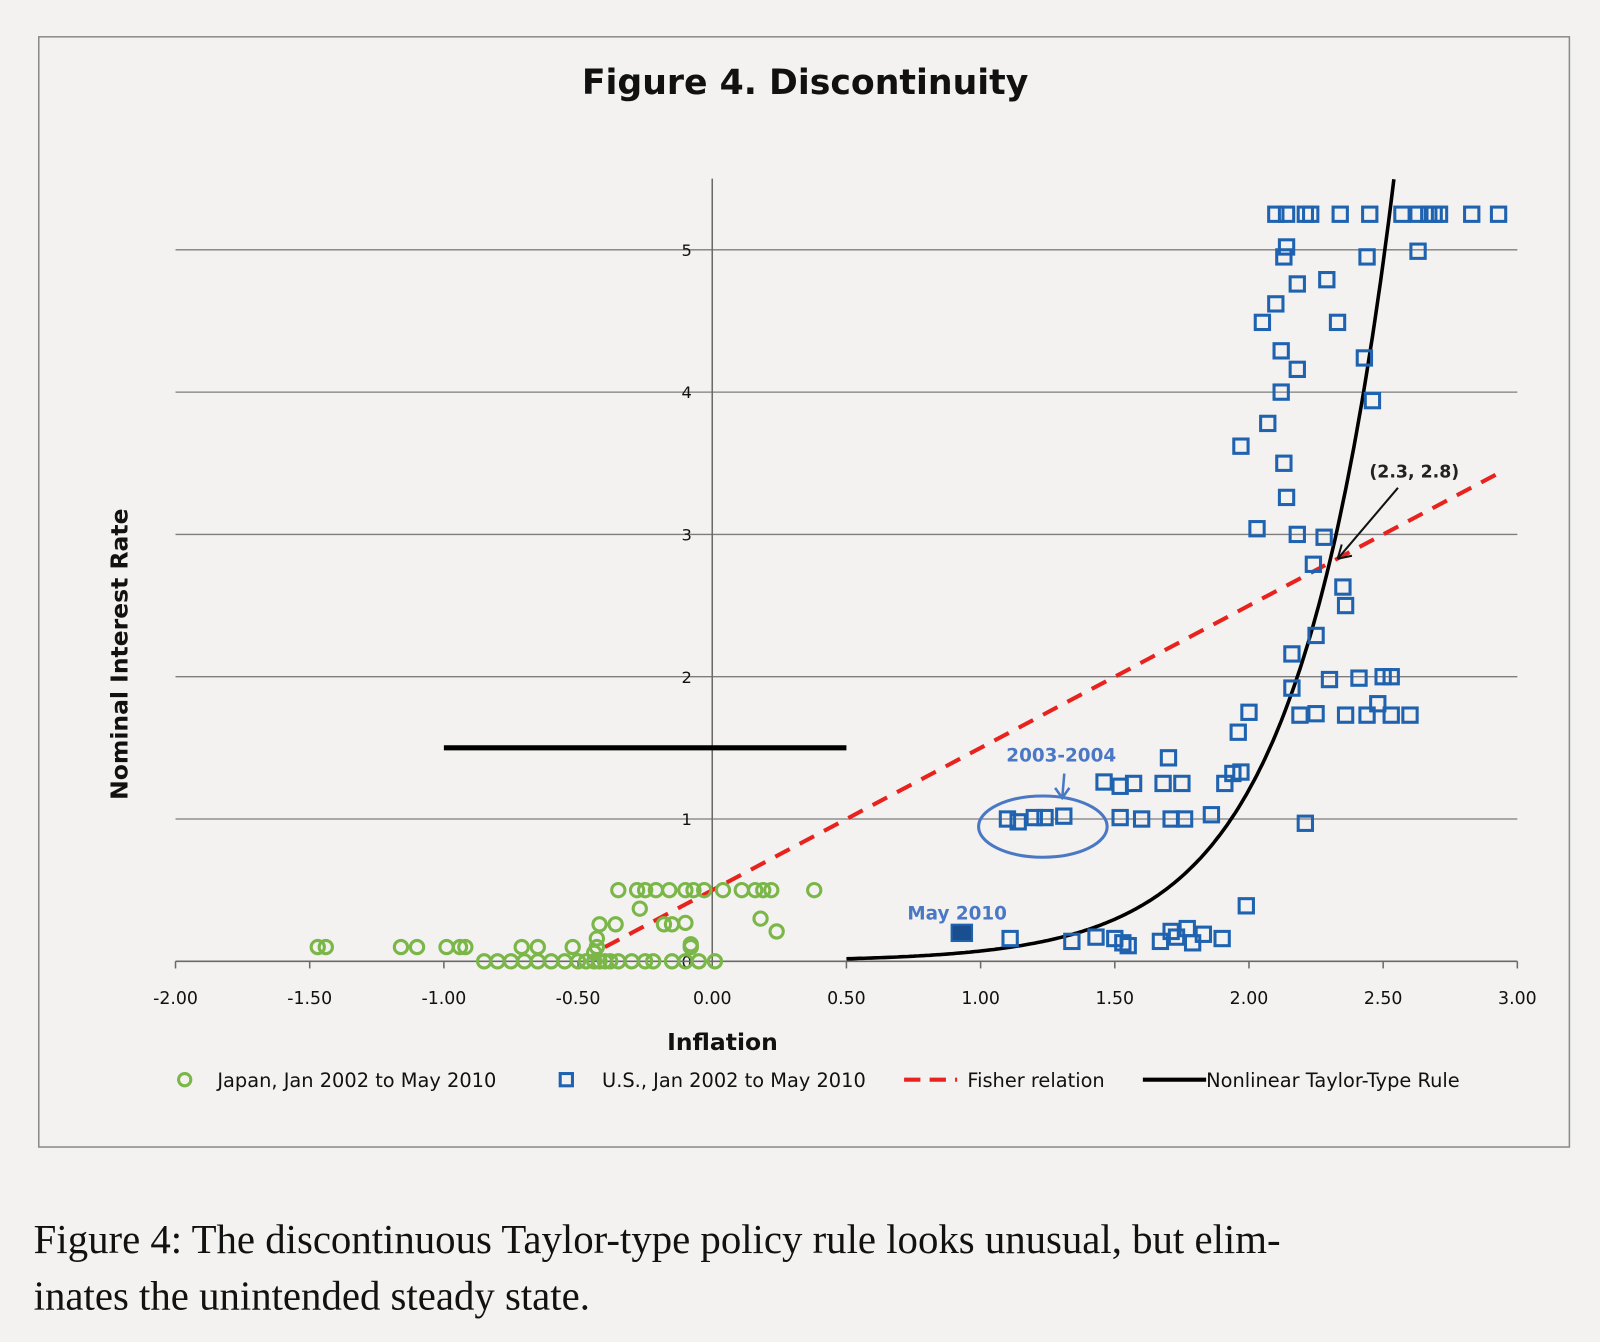  What do you see at coordinates (309, 999) in the screenshot?
I see `x-tick-label: -1.50` at bounding box center [309, 999].